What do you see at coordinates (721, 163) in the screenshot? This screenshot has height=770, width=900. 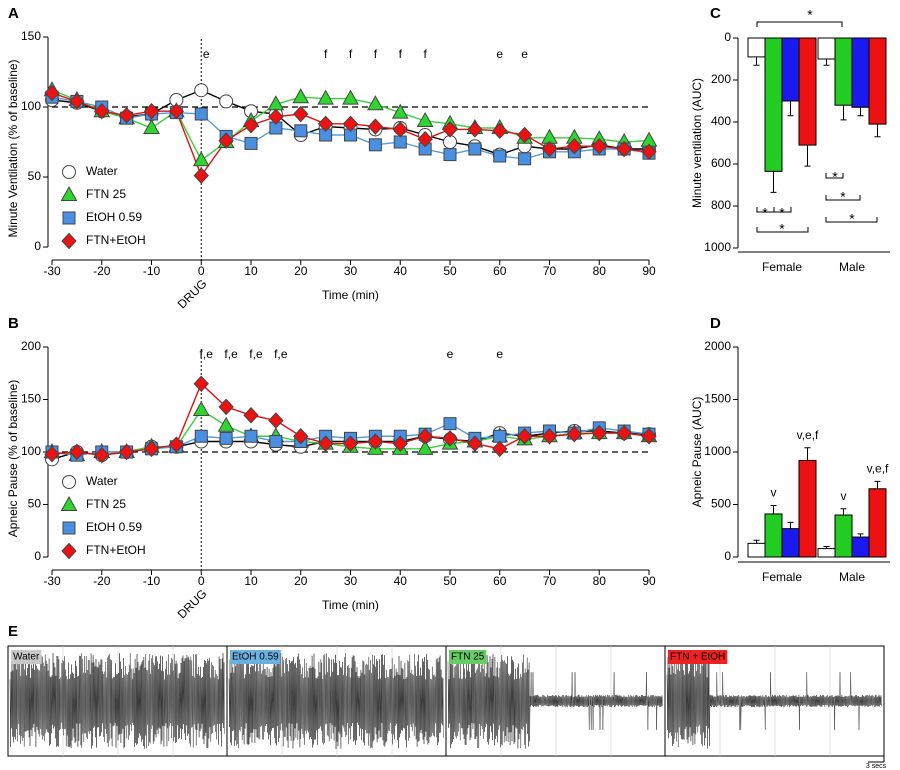 I see `y-tick-label: 600` at bounding box center [721, 163].